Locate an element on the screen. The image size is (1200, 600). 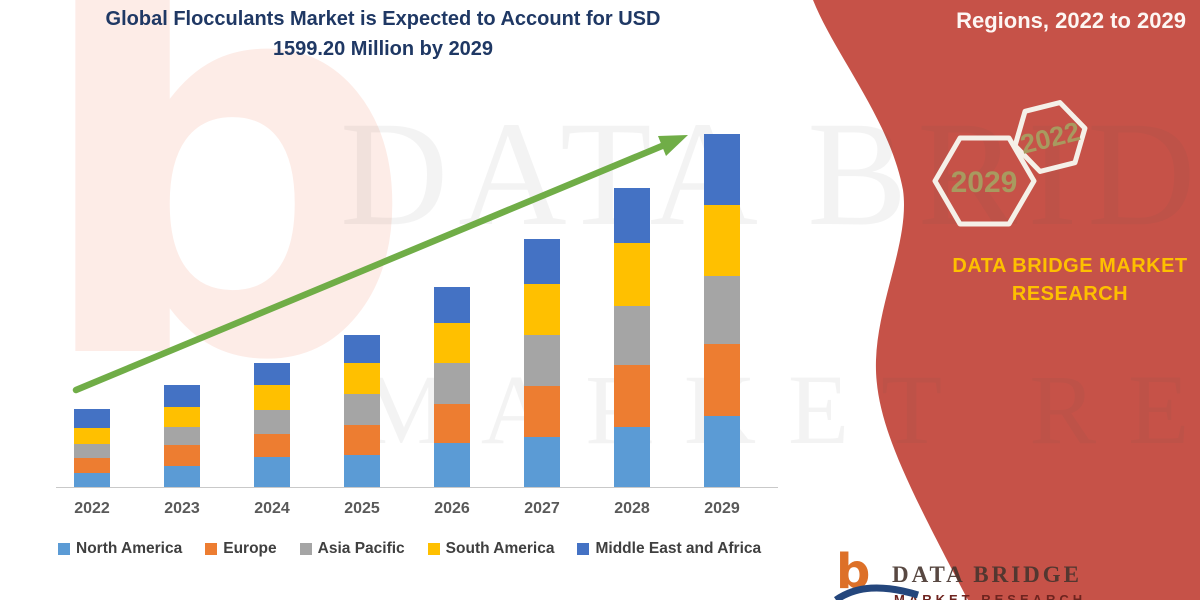
legend-item: South America is located at coordinates (491, 549).